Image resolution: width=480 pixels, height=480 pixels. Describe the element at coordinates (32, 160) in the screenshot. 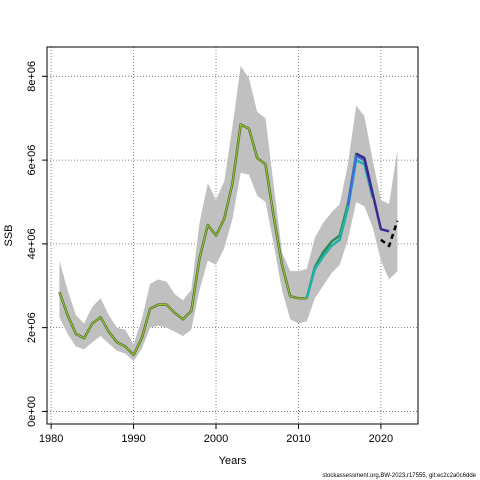

I see `y-tick-label: 6e+06` at that location.